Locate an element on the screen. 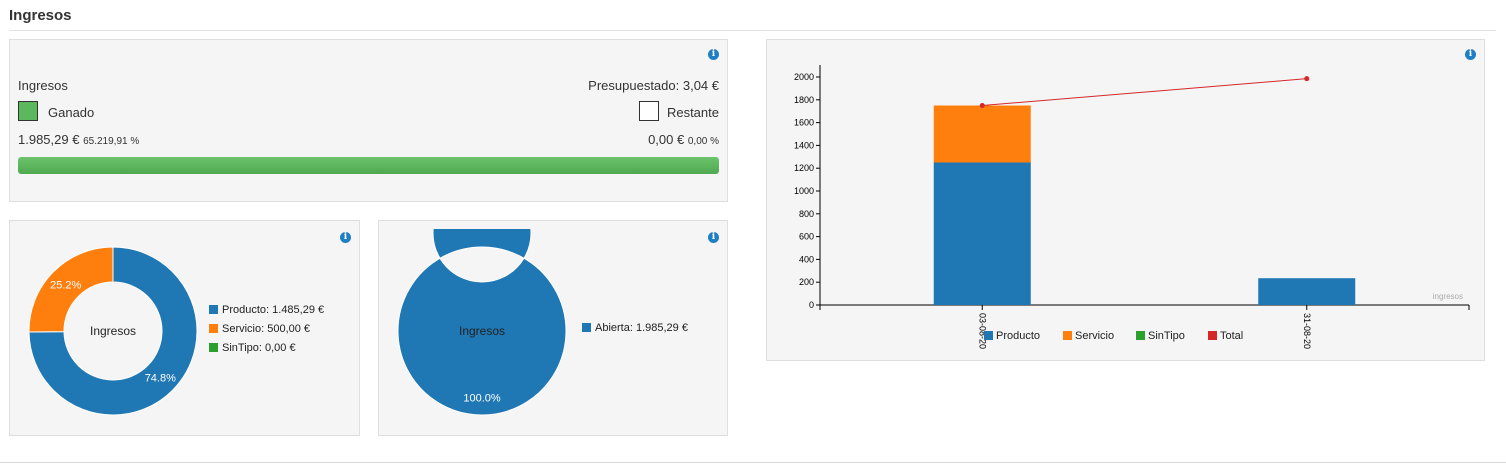  remaining-label: Restante is located at coordinates (692, 112).